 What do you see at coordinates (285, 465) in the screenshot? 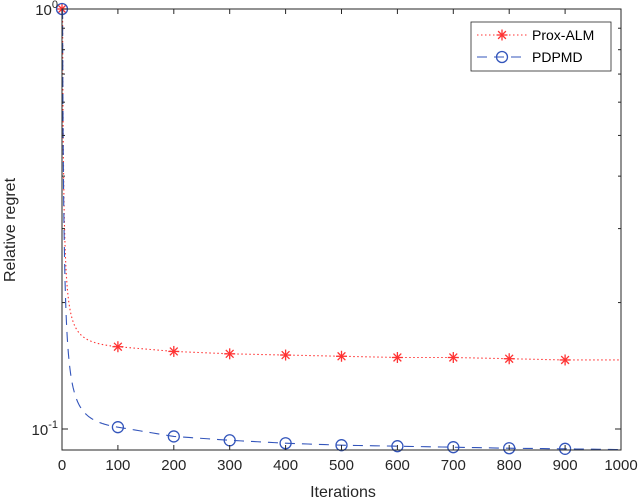
I see `x-tick-label: 400` at bounding box center [285, 465].